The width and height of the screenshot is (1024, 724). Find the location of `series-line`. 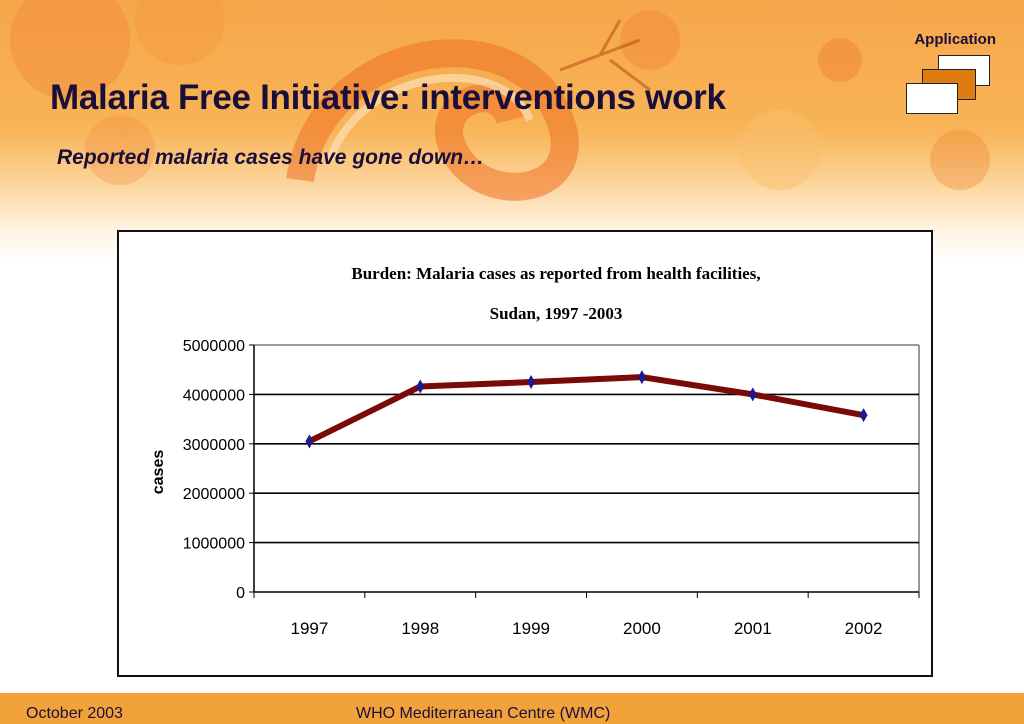

series-line is located at coordinates (586, 409).